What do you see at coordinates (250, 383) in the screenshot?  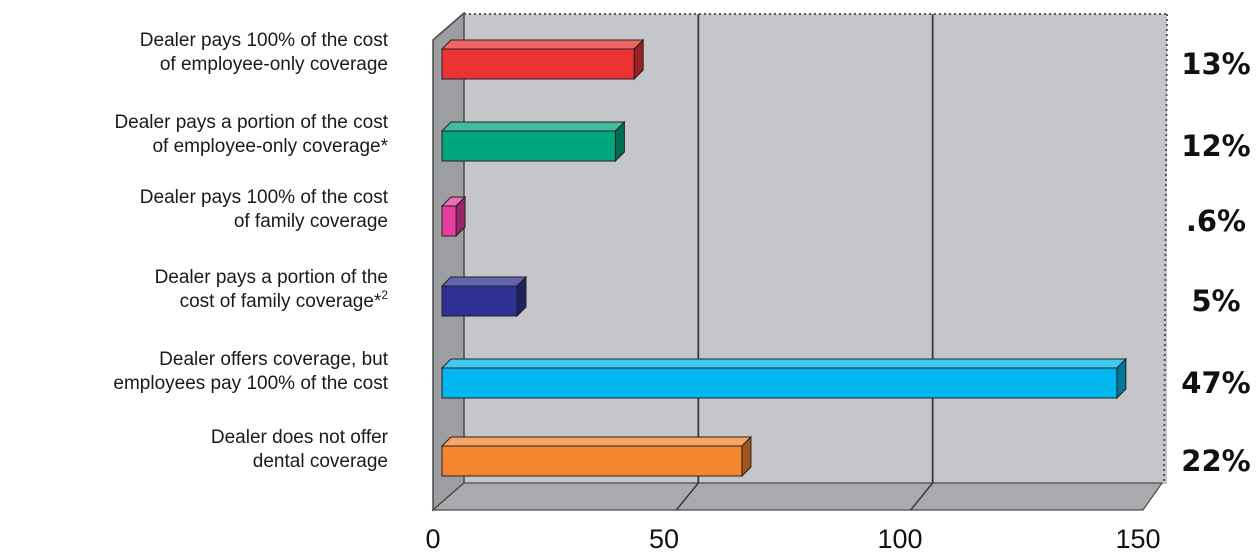 I see `category-label-5-line-2: employees pay 100% of the cost` at bounding box center [250, 383].